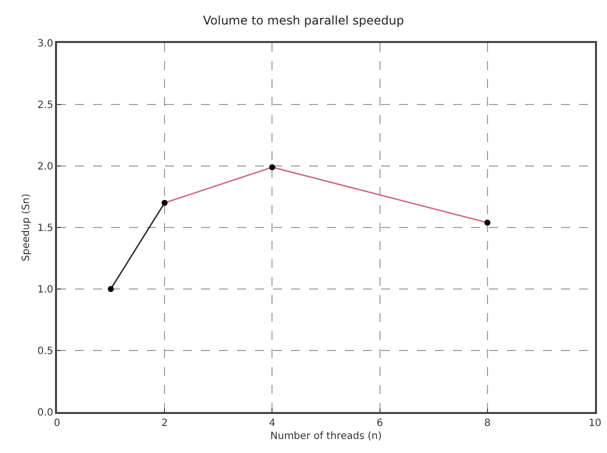 The width and height of the screenshot is (607, 453). Describe the element at coordinates (487, 423) in the screenshot. I see `x-tick-label: 8` at that location.